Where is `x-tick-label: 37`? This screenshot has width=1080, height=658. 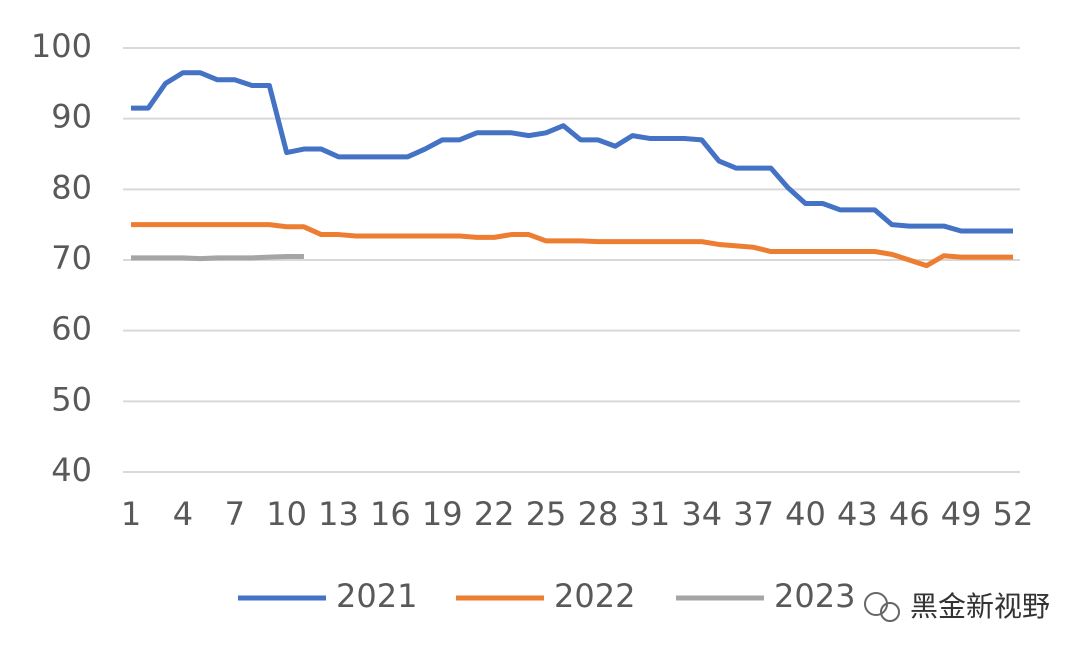 x-tick-label: 37 is located at coordinates (753, 514).